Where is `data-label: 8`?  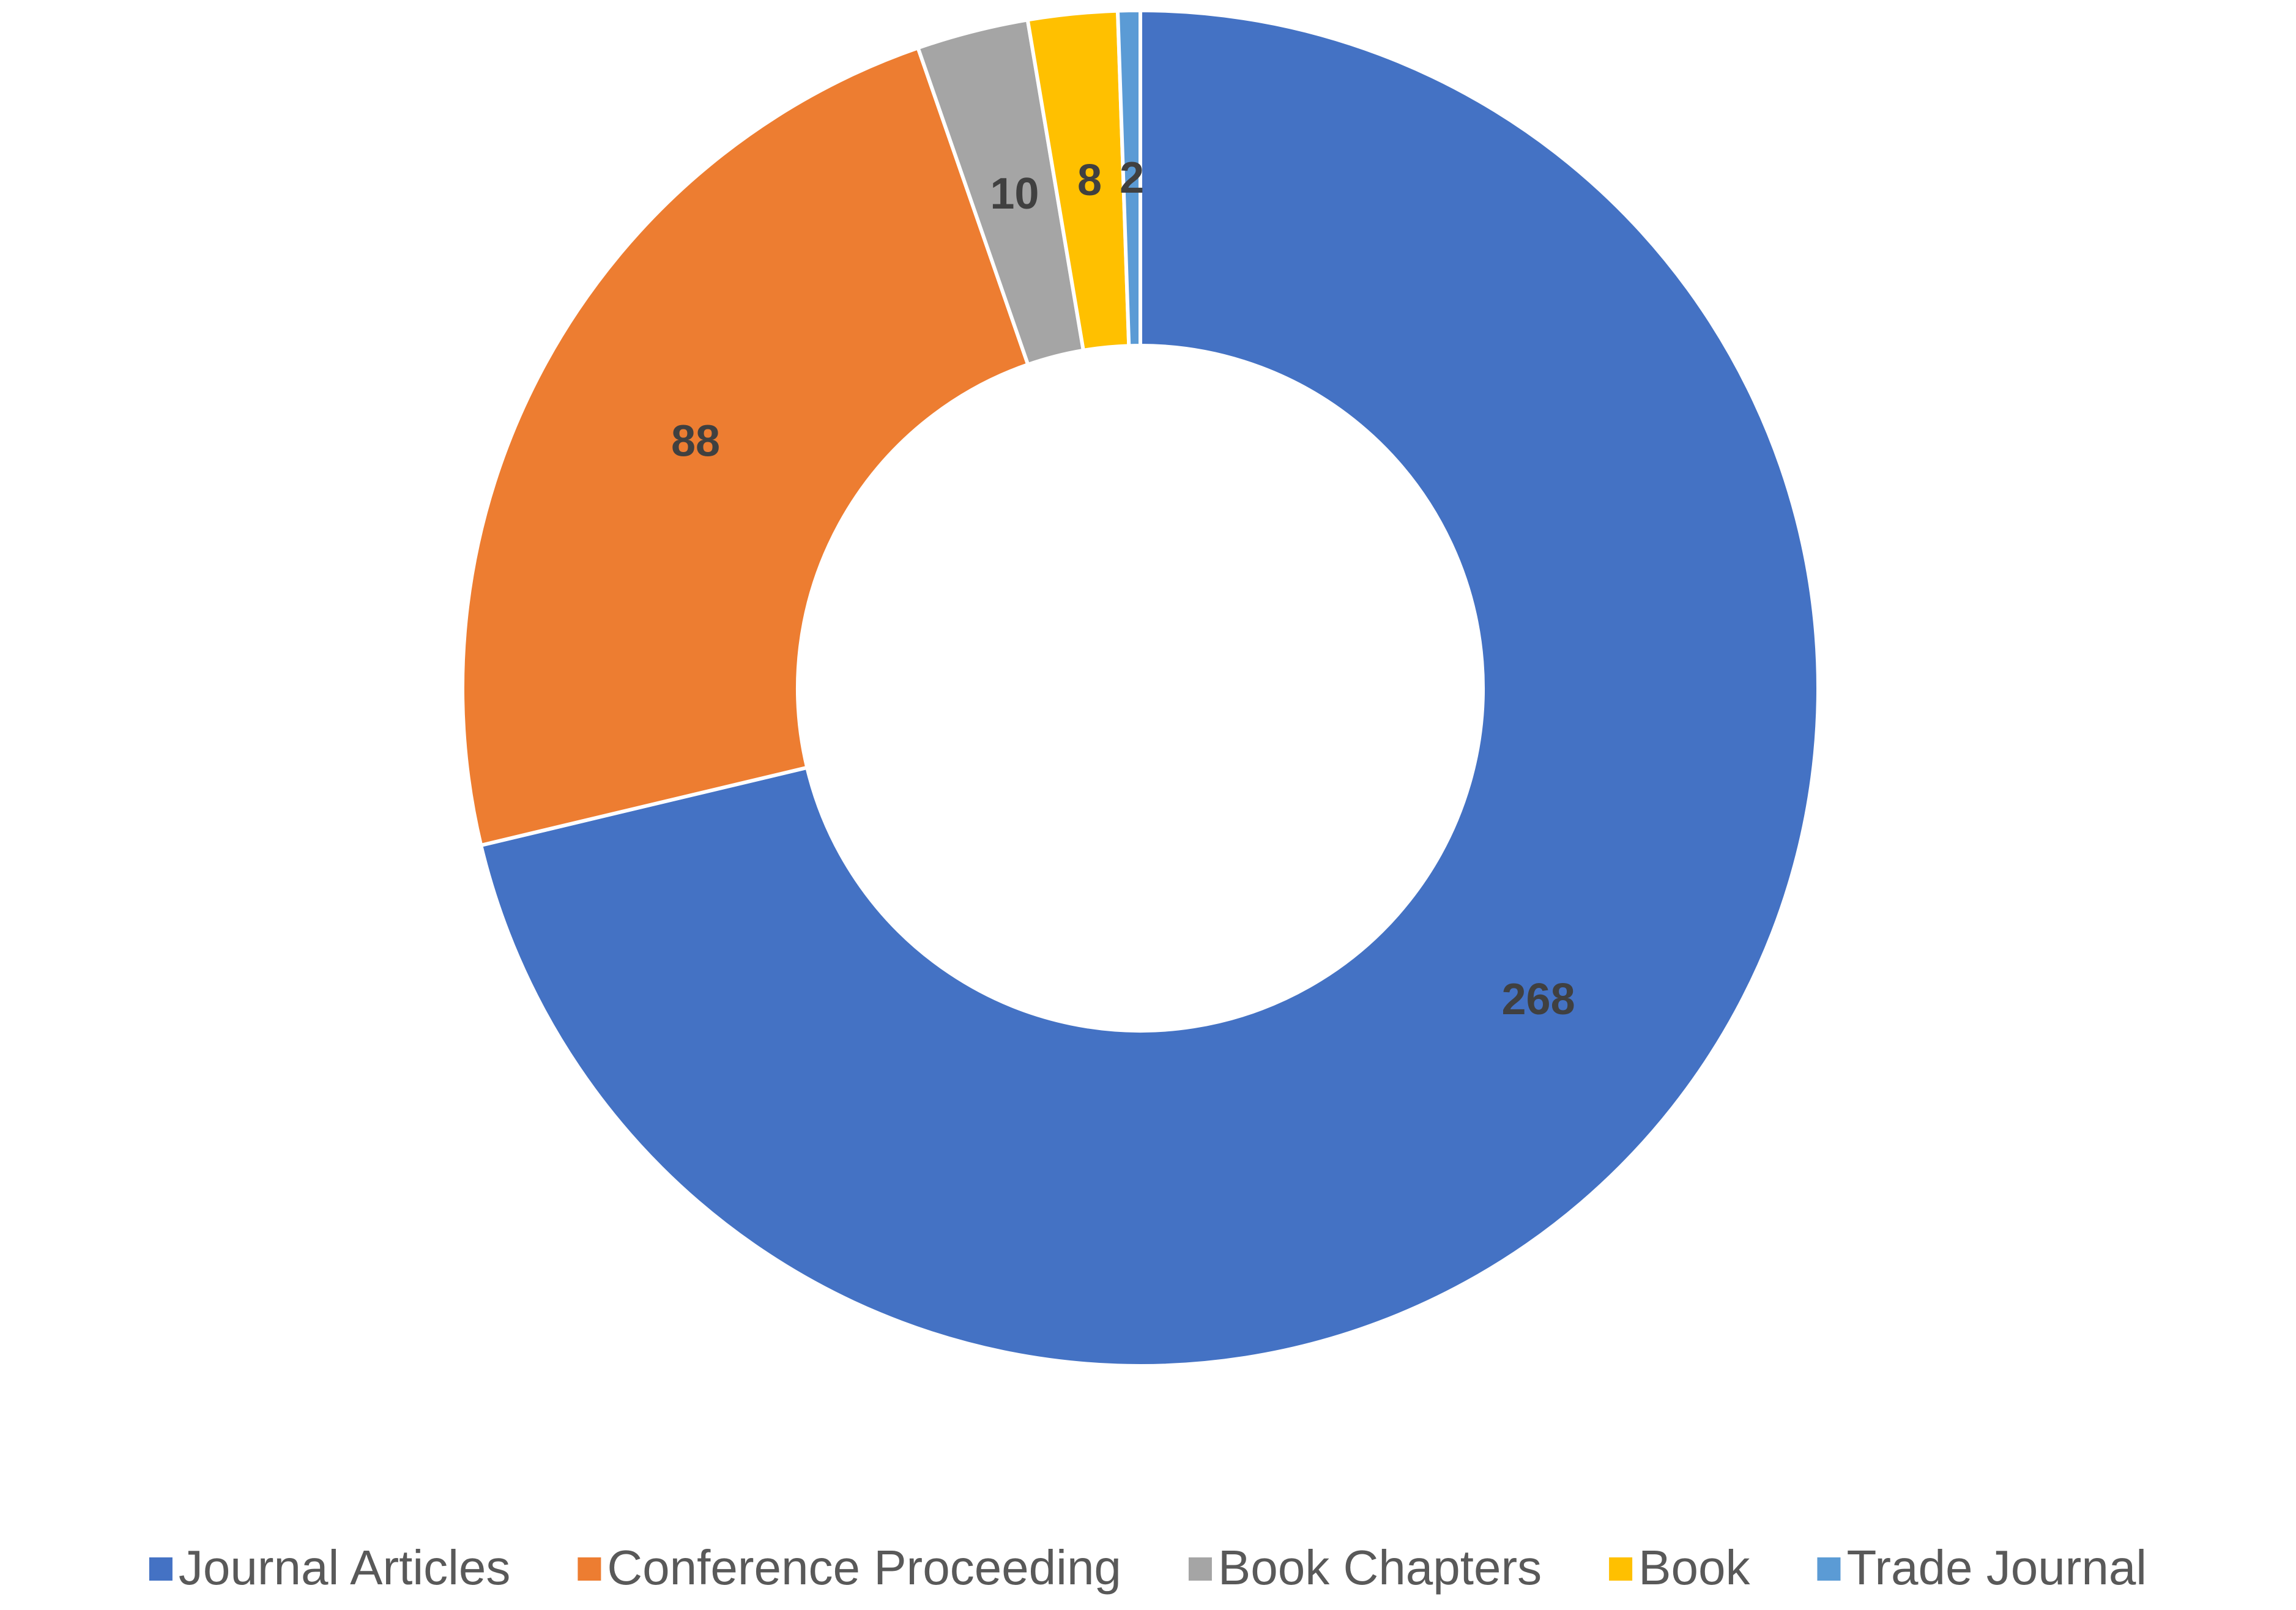
data-label: 8 is located at coordinates (1089, 180).